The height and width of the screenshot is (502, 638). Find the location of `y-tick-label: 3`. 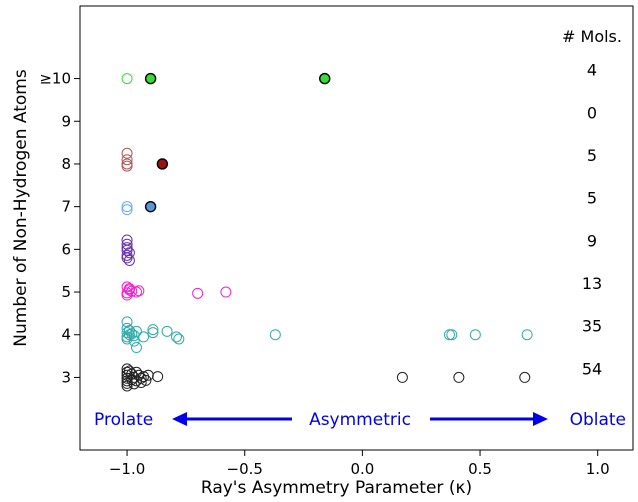

y-tick-label: 3 is located at coordinates (66, 377).